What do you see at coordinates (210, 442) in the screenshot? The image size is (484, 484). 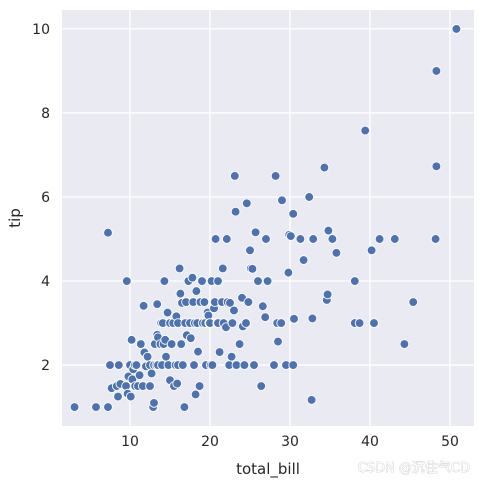 I see `x-tick-label: 20` at bounding box center [210, 442].